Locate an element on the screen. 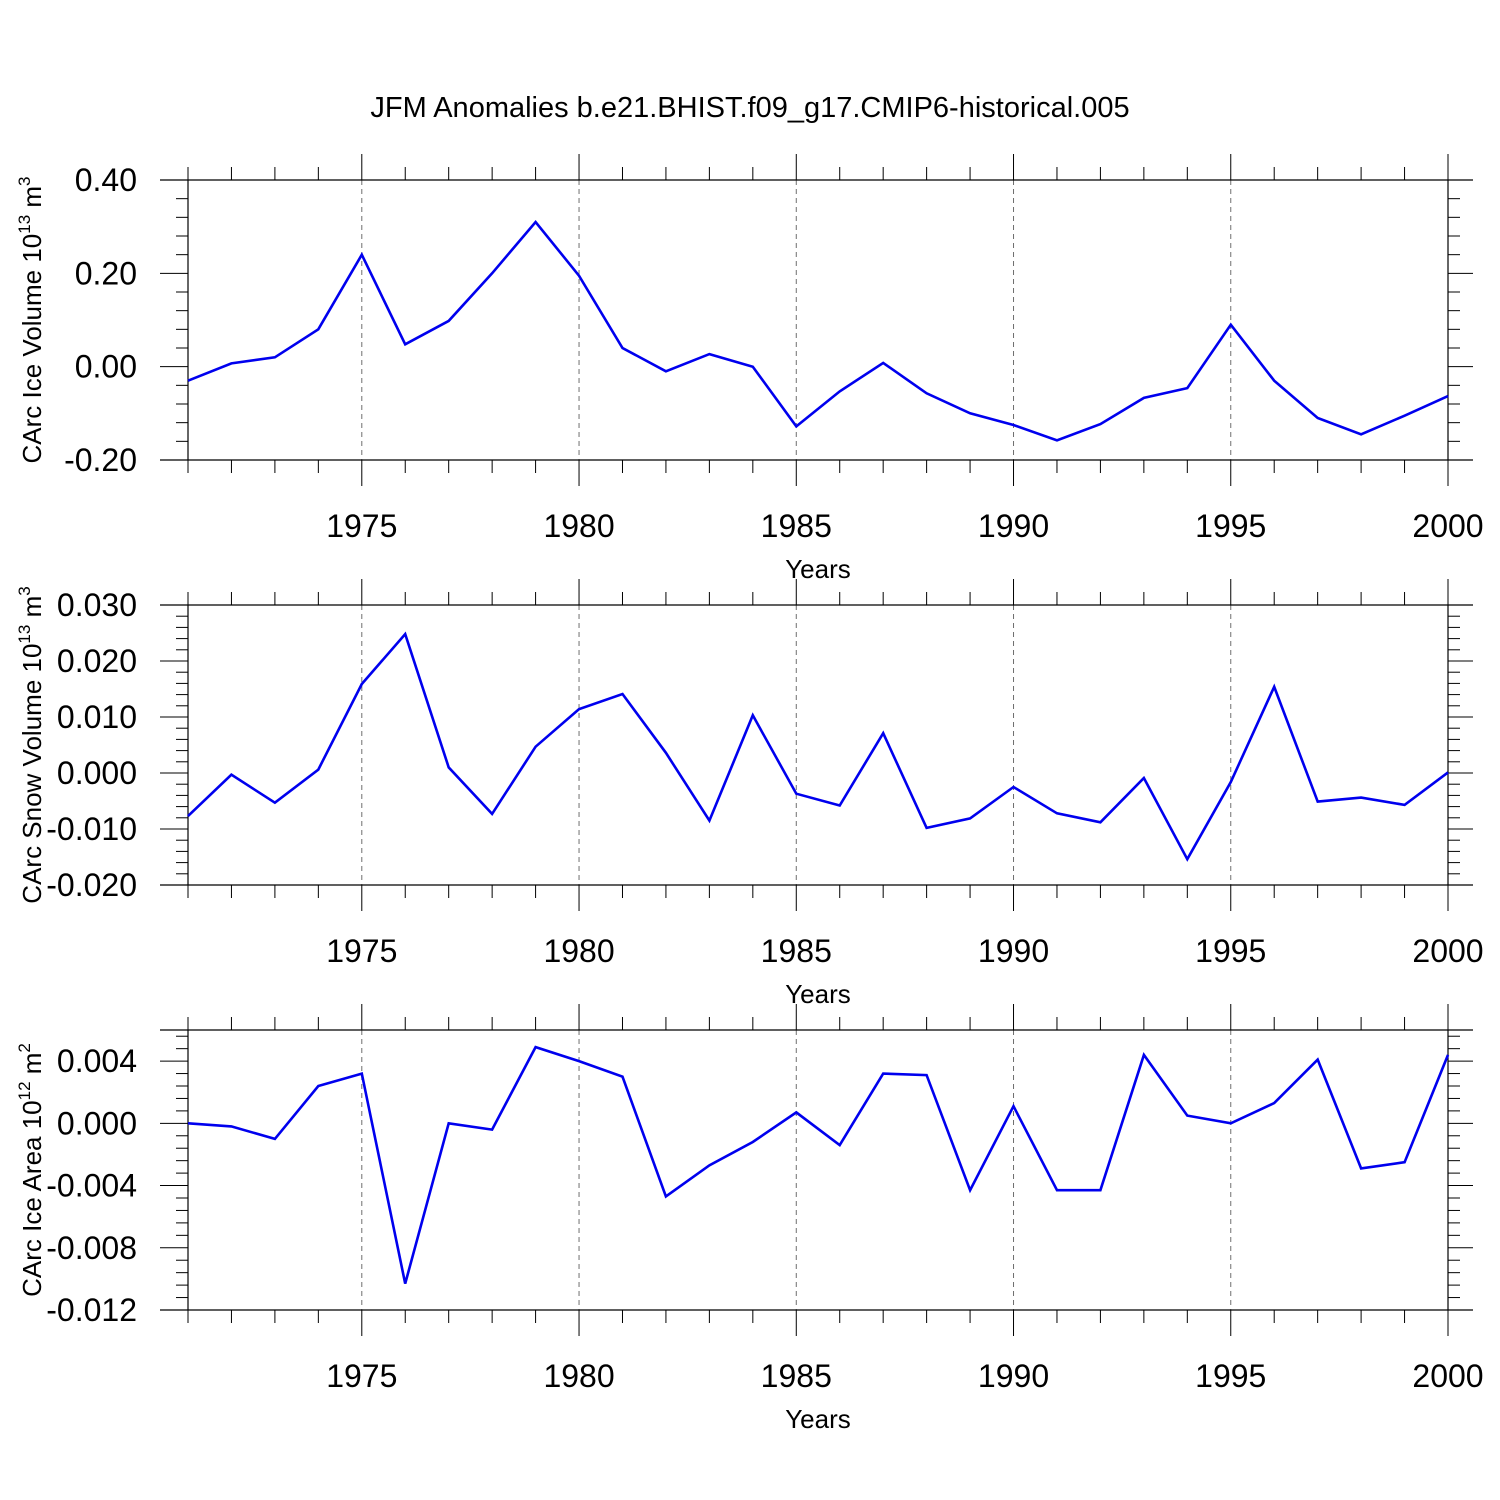 The image size is (1500, 1500). y-tick-label: -0.008 is located at coordinates (91, 1248).